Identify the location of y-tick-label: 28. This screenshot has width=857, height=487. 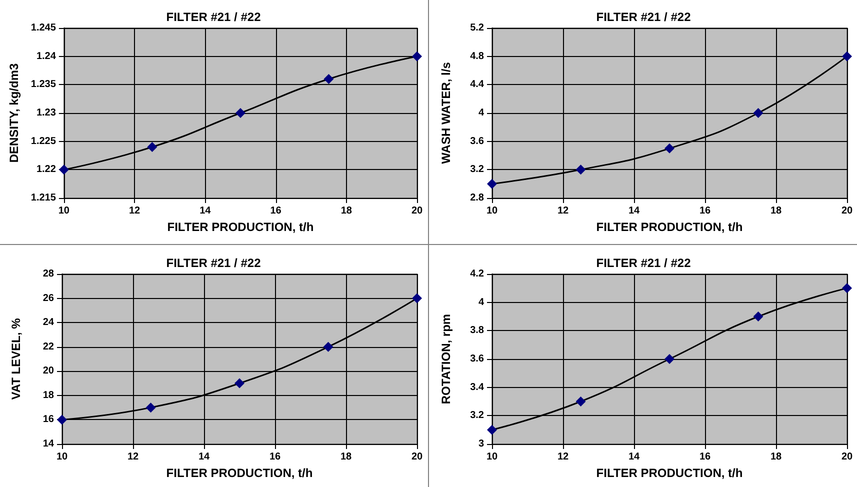
(48, 274).